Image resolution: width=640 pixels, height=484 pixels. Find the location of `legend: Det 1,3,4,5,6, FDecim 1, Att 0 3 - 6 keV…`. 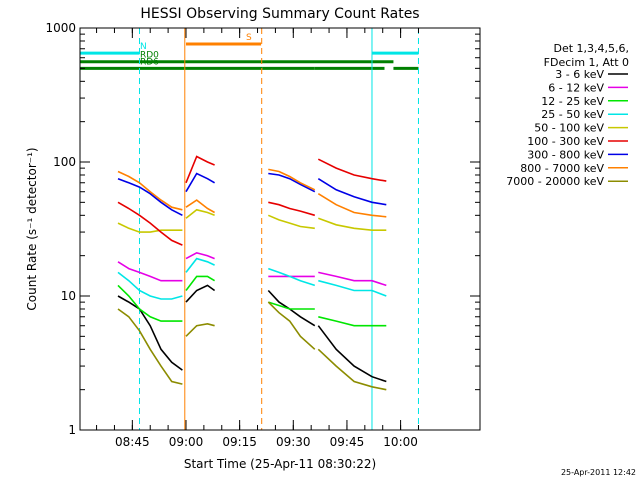

legend: Det 1,3,4,5,6, FDecim 1, Att 0 3 - 6 keV… is located at coordinates (567, 115).